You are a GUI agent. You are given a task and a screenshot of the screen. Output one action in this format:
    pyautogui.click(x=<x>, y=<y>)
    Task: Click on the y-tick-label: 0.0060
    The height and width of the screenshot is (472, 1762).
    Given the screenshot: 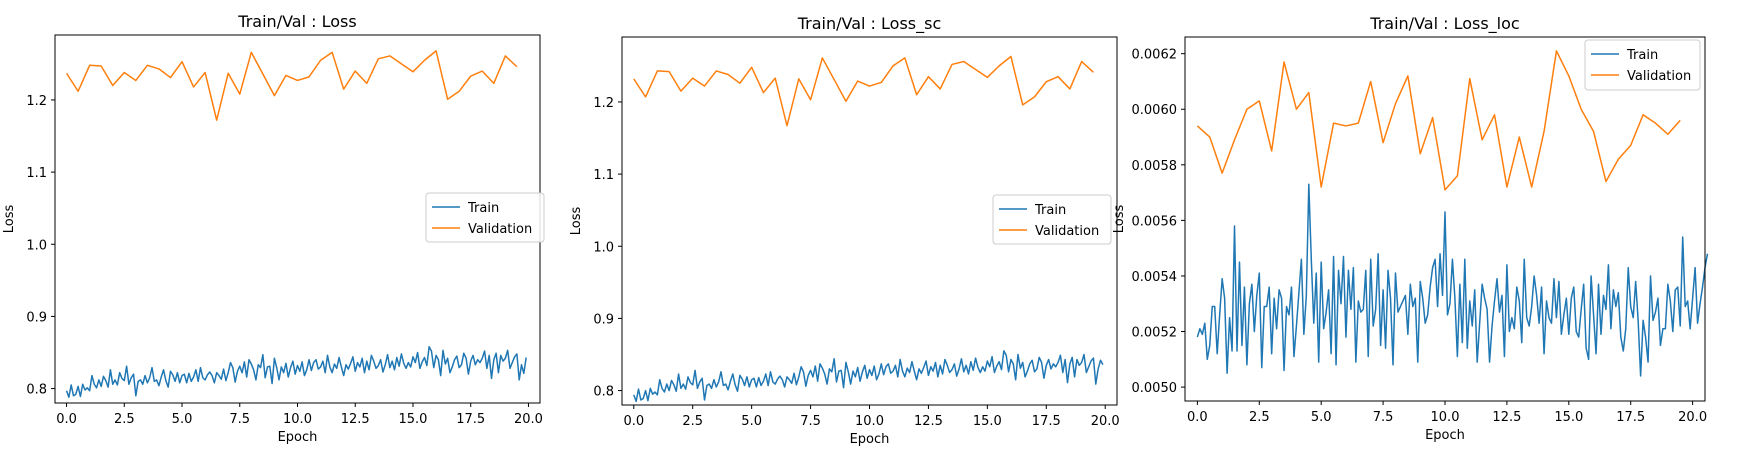 What is the action you would take?
    pyautogui.click(x=1155, y=110)
    